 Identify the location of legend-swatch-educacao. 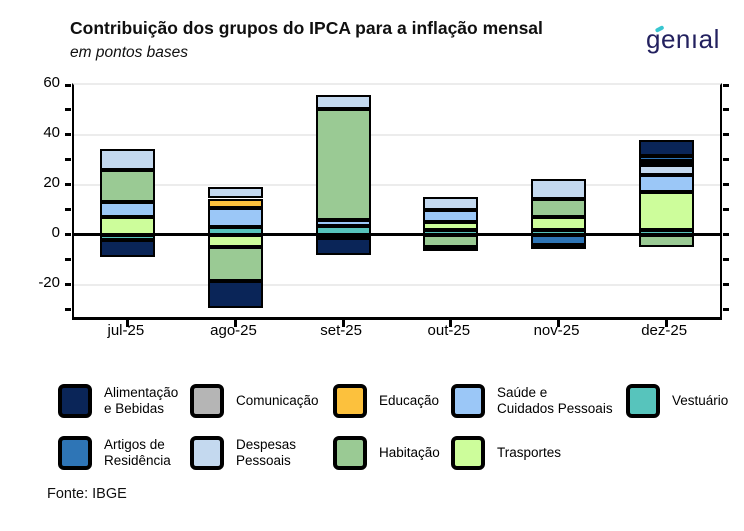
(350, 401).